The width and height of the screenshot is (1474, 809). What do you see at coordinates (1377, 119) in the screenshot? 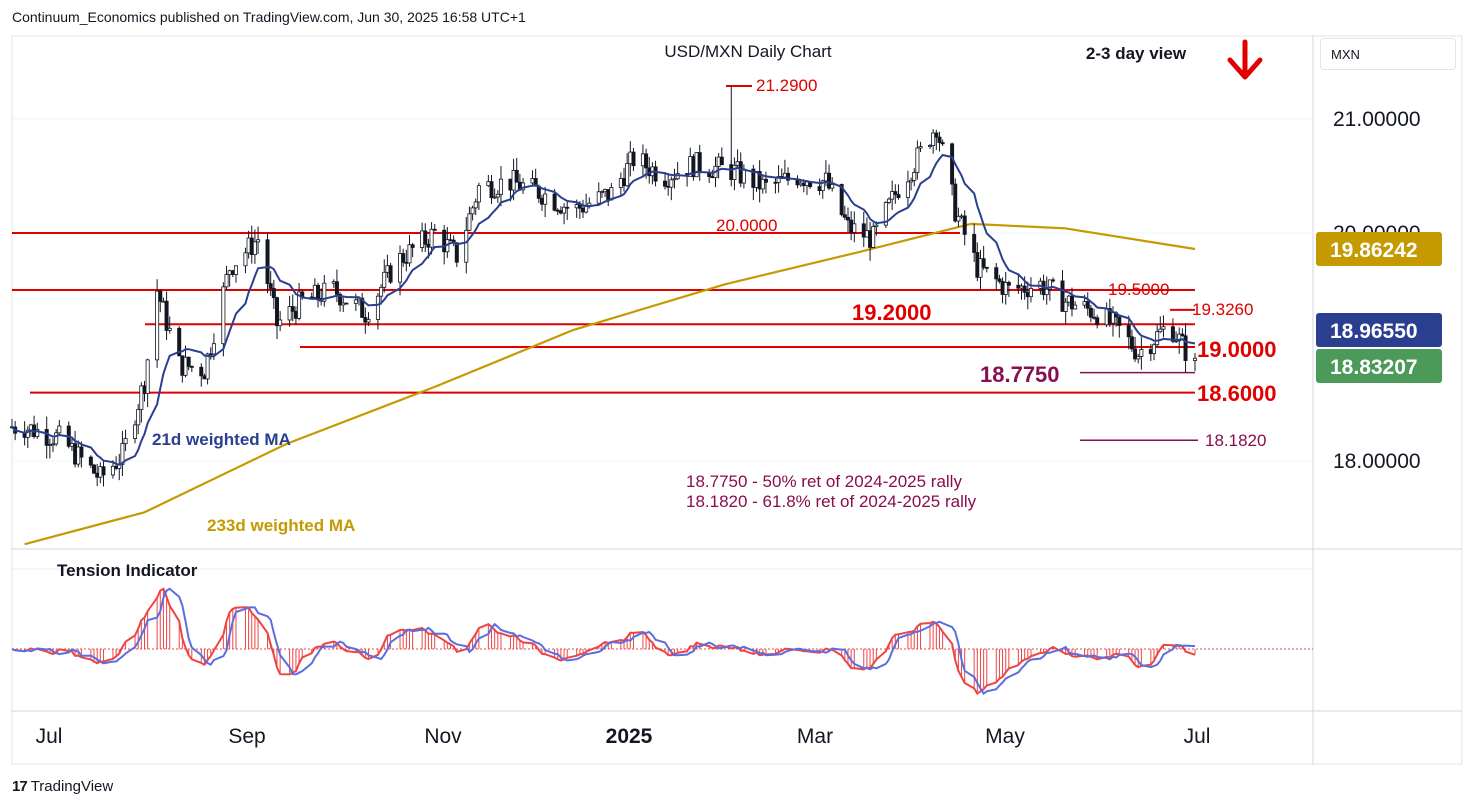
I see `price-tick-21: 21.00000` at bounding box center [1377, 119].